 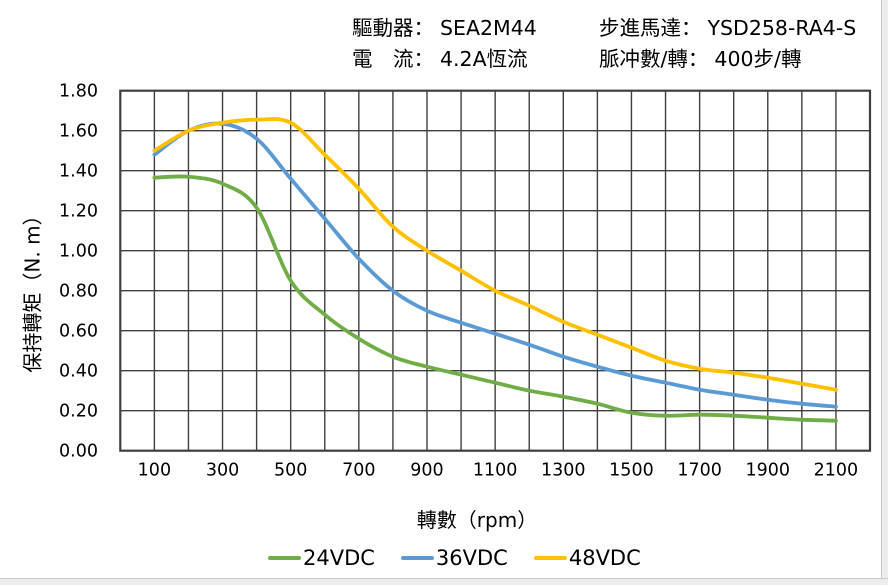 What do you see at coordinates (650, 28) in the screenshot?
I see `motor-label: 步進馬達：` at bounding box center [650, 28].